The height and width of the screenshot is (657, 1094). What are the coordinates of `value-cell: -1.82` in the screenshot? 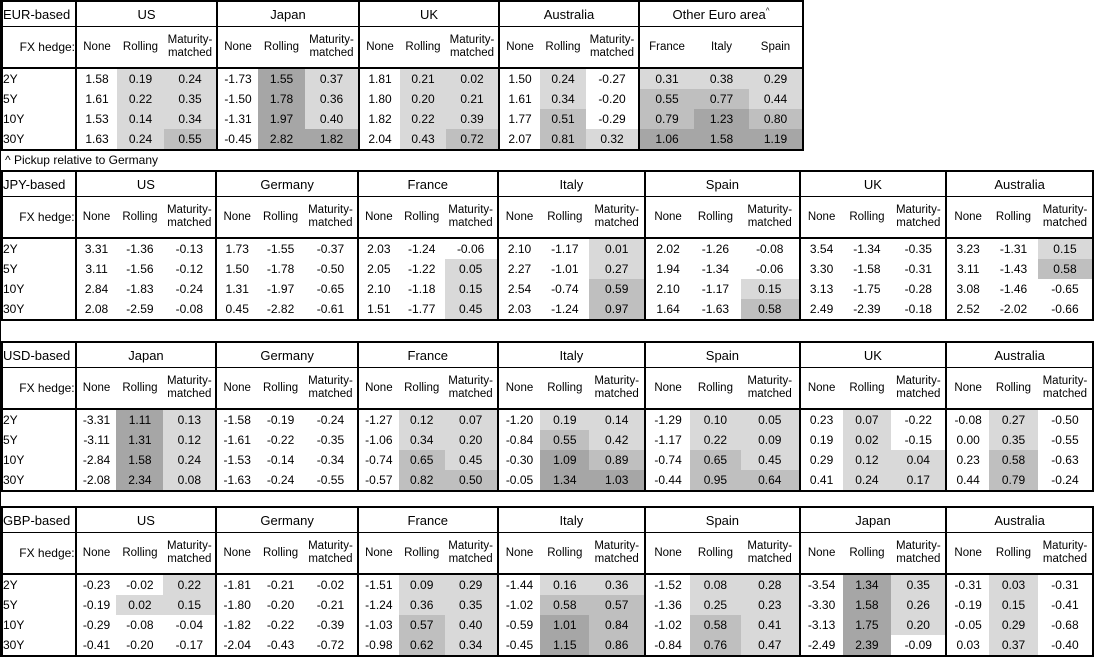 It's located at (236, 625).